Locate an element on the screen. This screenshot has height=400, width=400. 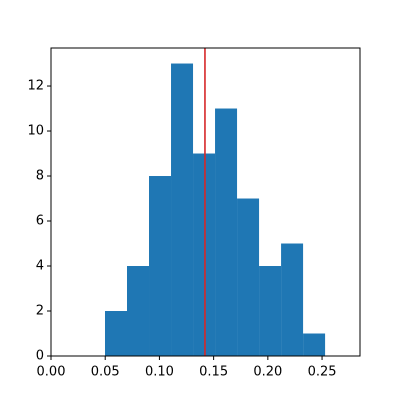
x-tick-label: 0.20 is located at coordinates (267, 372).